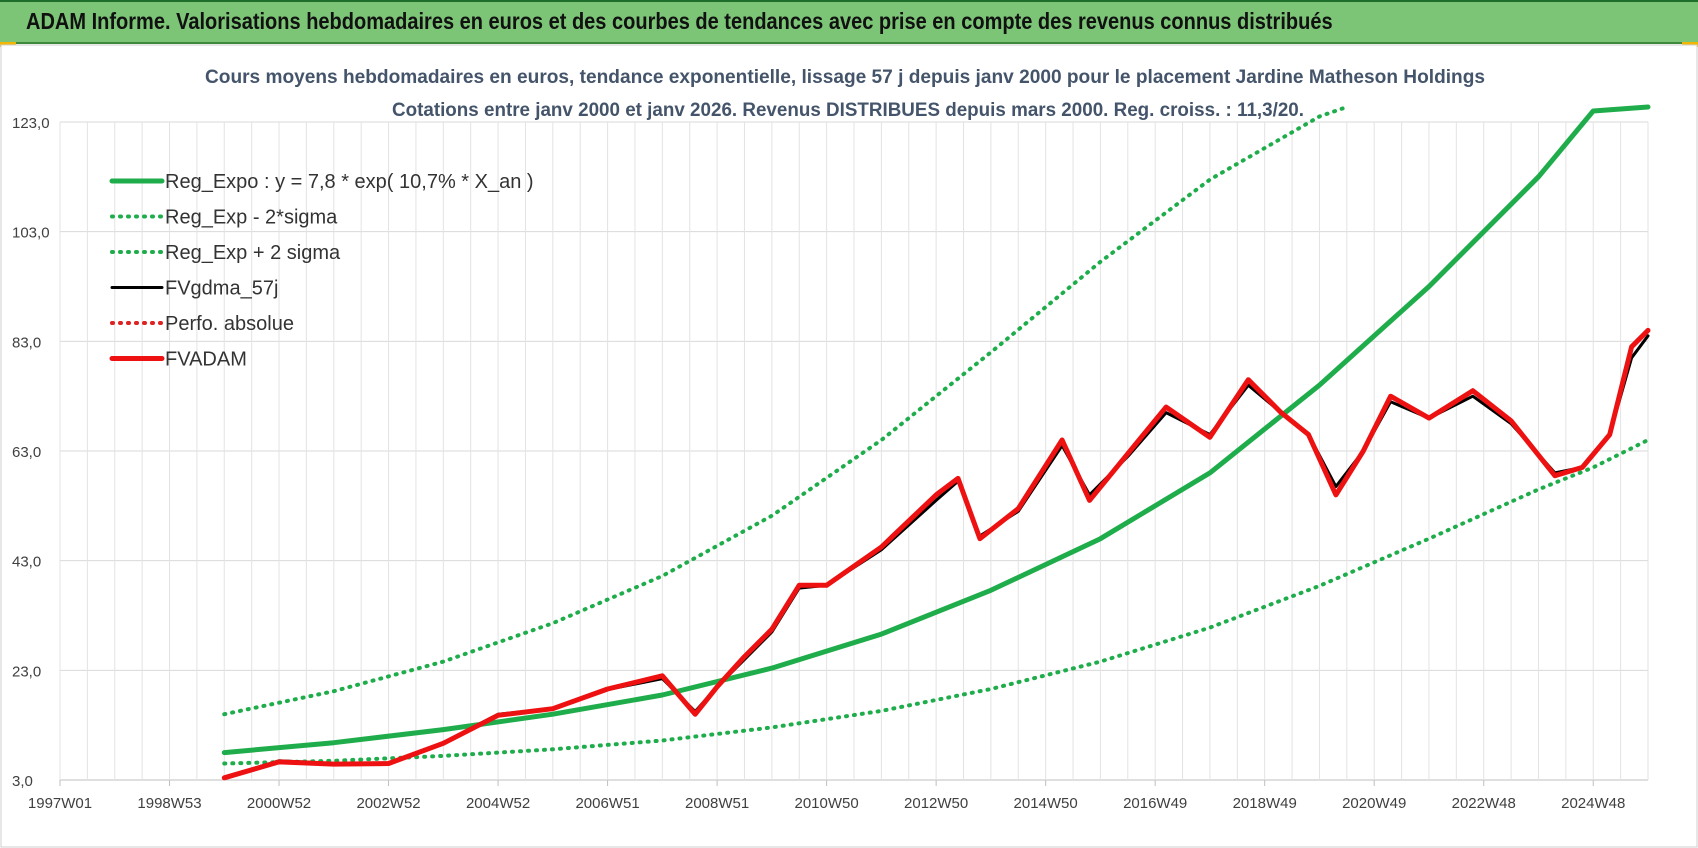 This screenshot has width=1698, height=848. I want to click on legend-label: FVADAM, so click(206, 360).